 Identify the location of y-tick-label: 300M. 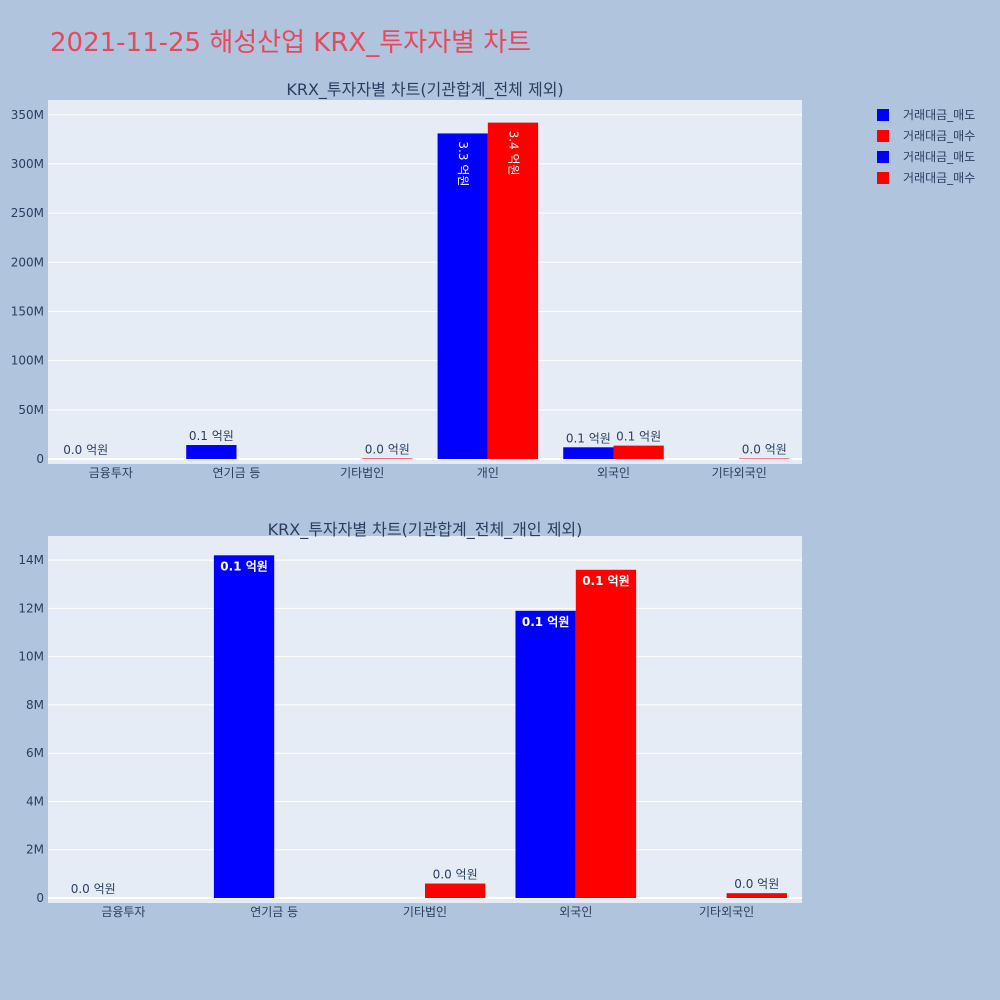
(27, 164).